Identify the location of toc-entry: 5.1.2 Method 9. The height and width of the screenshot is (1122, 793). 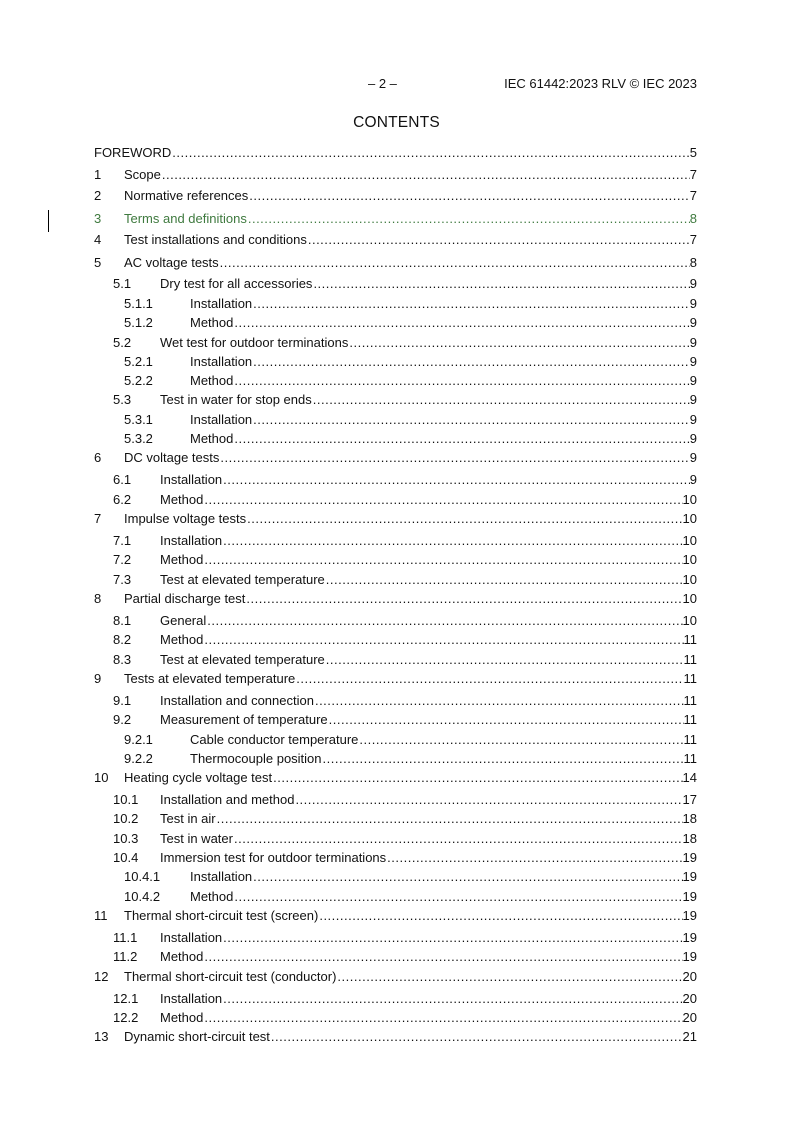
(395, 323).